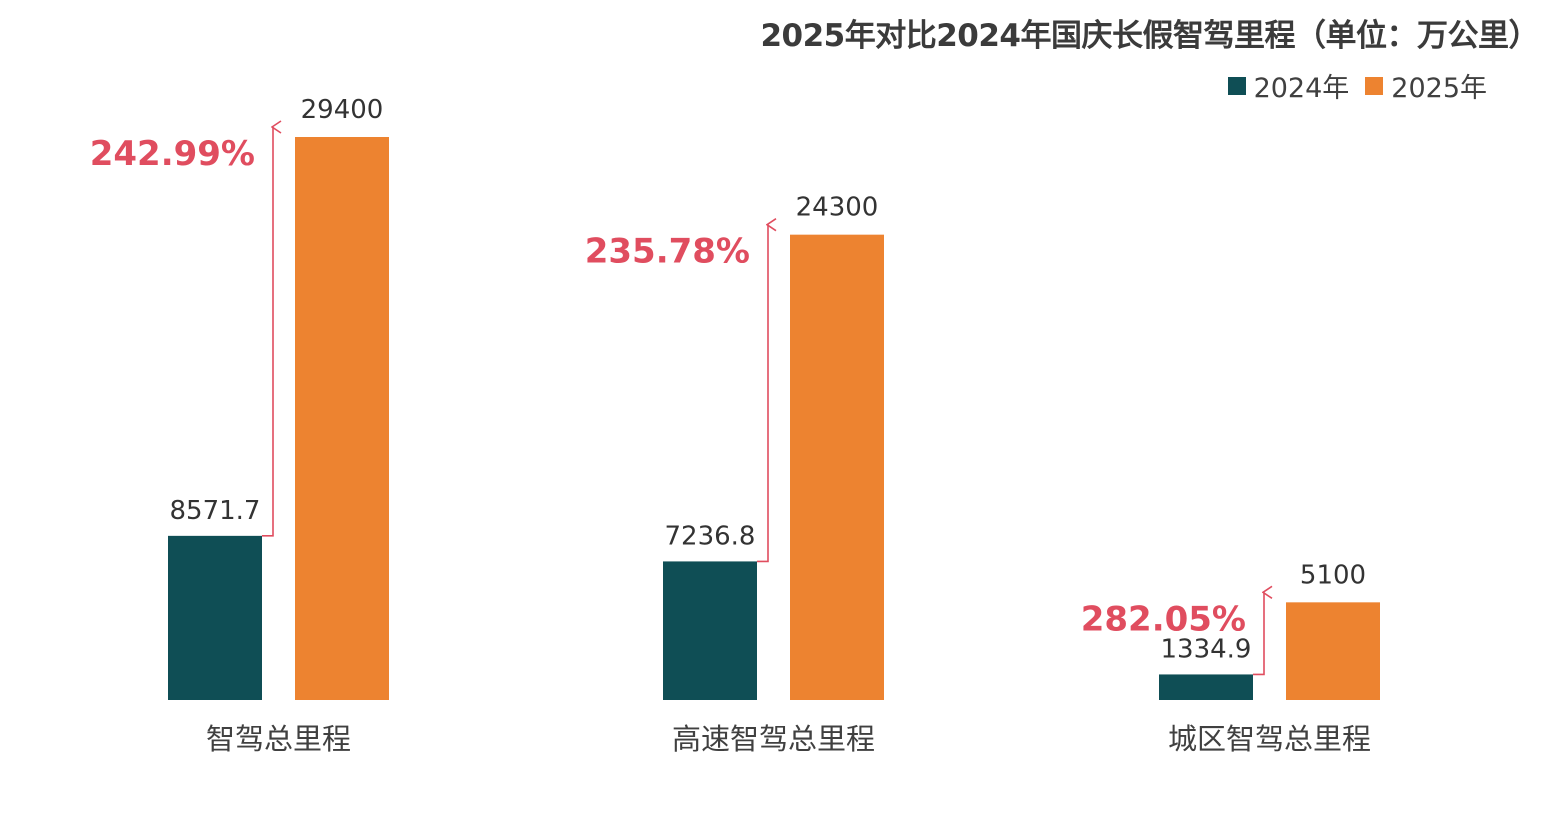 The height and width of the screenshot is (836, 1549). I want to click on value-label-2024-0: 8571.7, so click(215, 511).